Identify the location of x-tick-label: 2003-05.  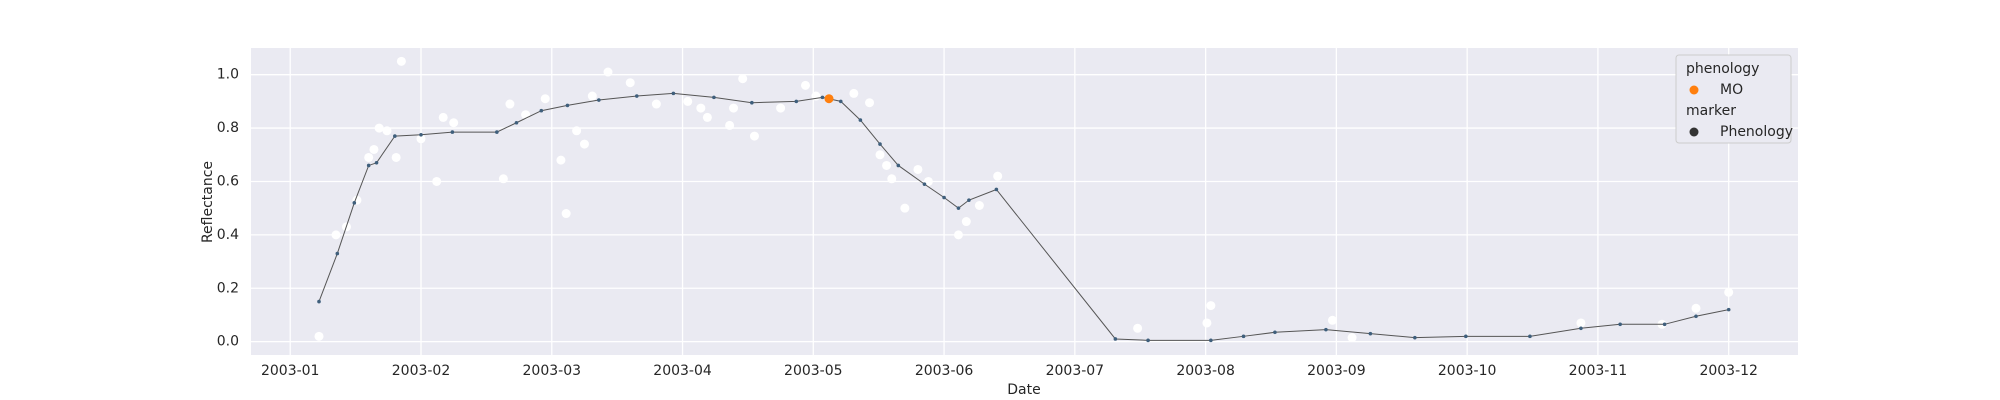
(813, 371).